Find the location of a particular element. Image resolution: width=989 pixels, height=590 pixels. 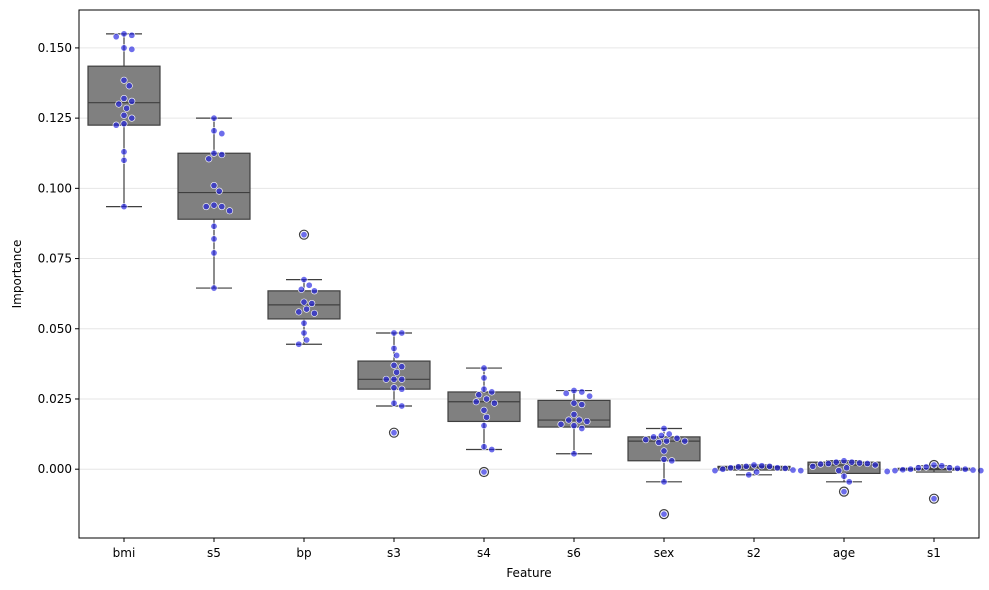

x-axis-label: Feature is located at coordinates (528, 573).